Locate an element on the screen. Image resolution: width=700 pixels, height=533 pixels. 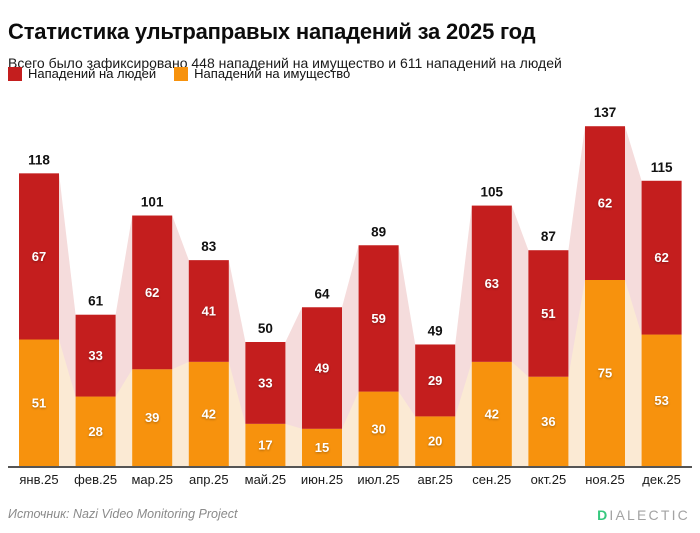
bar-total-label: 115 is located at coordinates (662, 167).